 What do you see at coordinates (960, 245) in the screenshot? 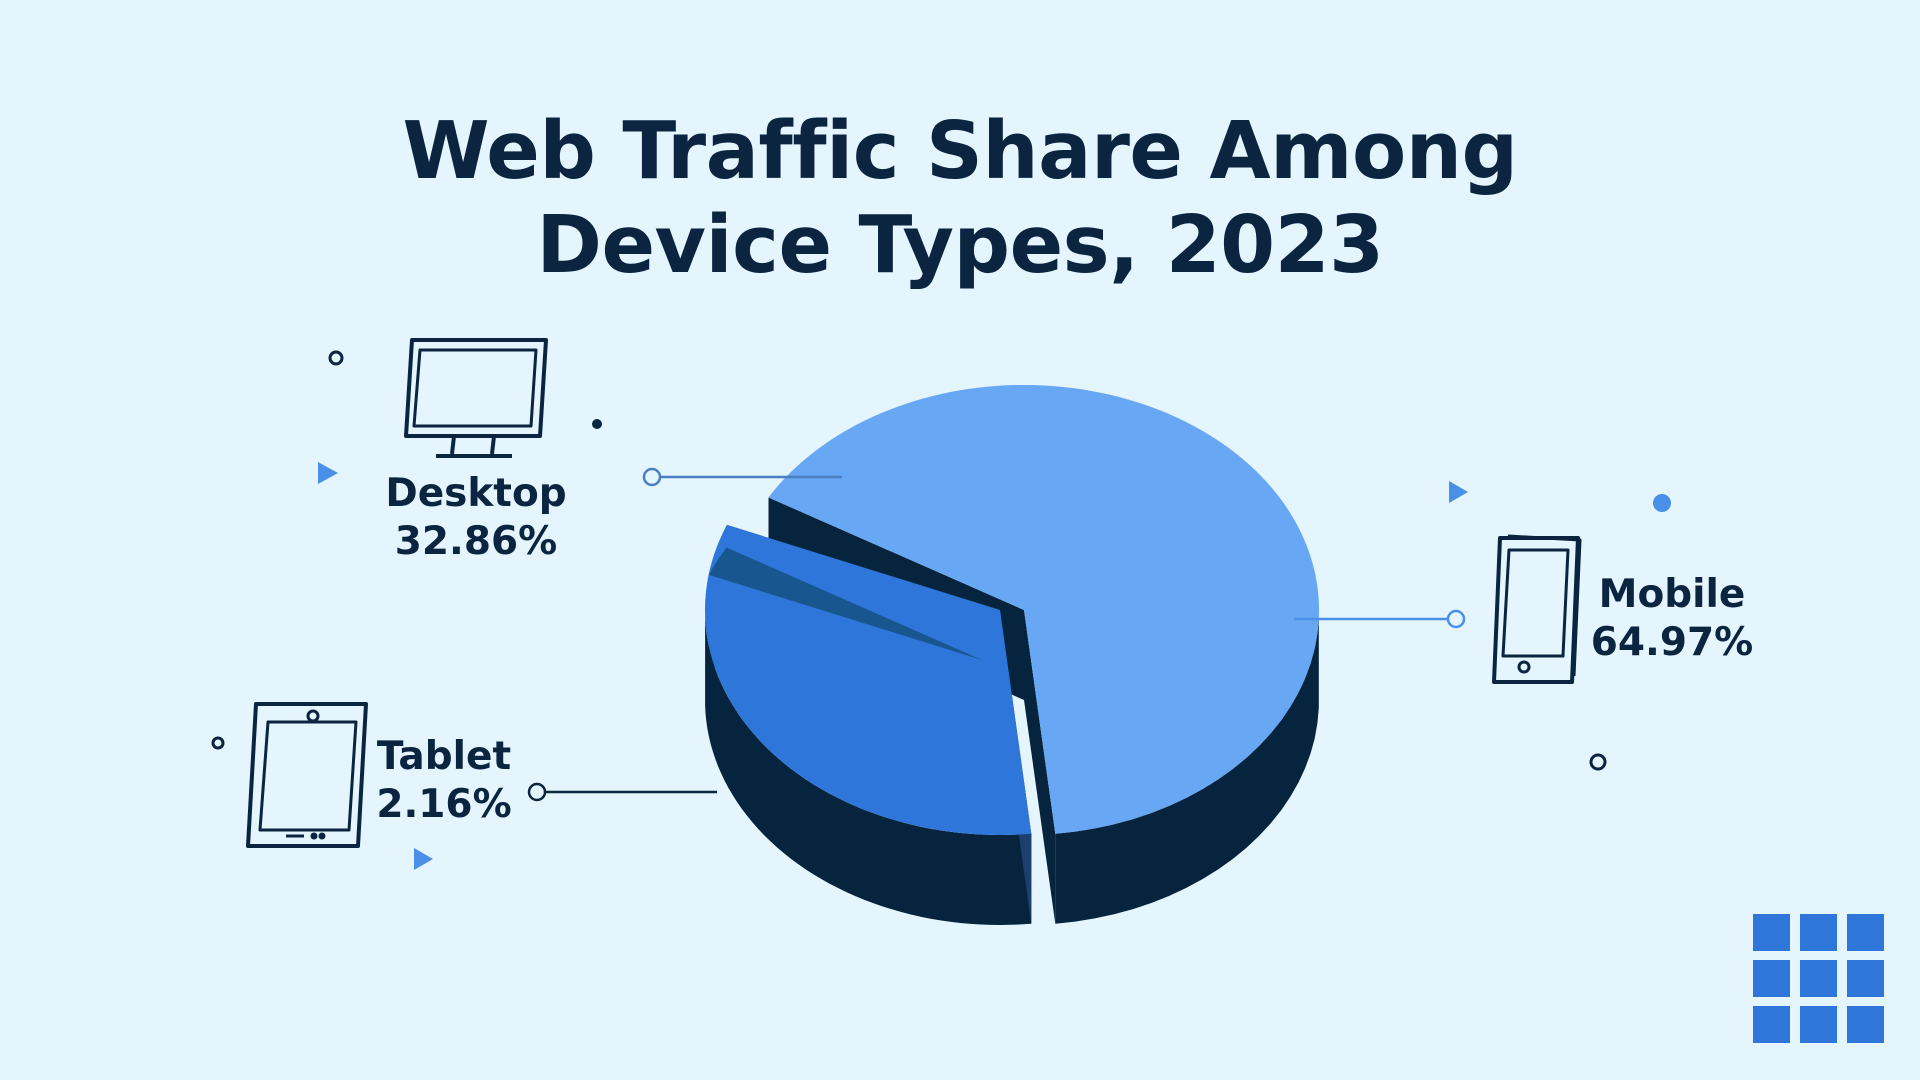
I see `chart-title-line-2: Device Types, 2023` at bounding box center [960, 245].